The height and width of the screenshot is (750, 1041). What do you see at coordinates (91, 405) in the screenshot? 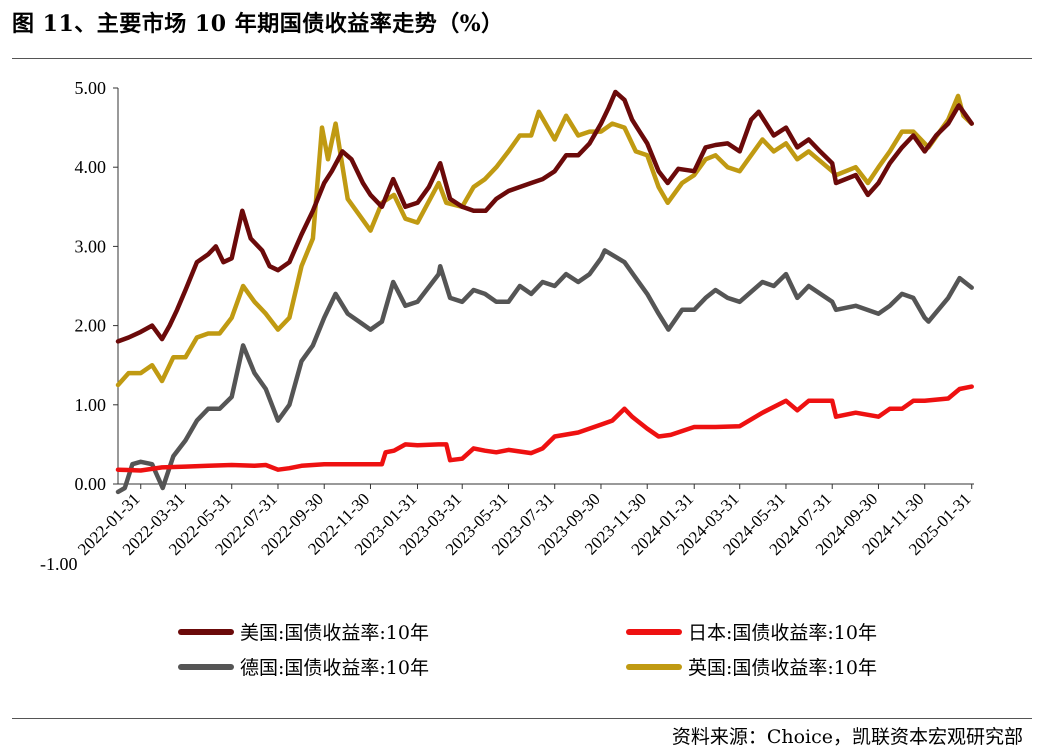
I see `y-tick-label: 1.00` at bounding box center [91, 405].